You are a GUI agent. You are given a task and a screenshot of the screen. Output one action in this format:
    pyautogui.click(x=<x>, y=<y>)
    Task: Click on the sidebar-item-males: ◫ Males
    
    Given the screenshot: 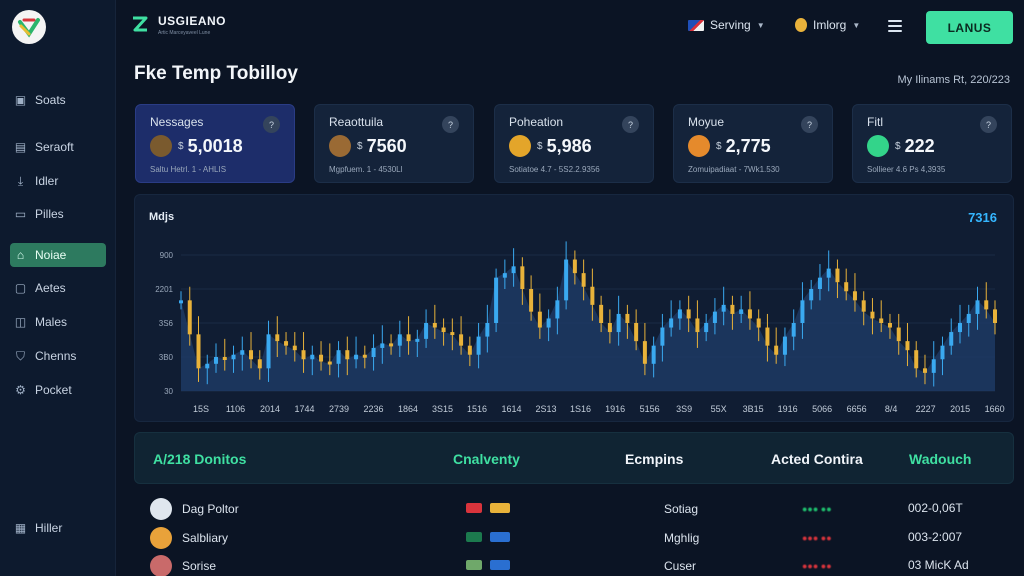 What is the action you would take?
    pyautogui.click(x=58, y=322)
    